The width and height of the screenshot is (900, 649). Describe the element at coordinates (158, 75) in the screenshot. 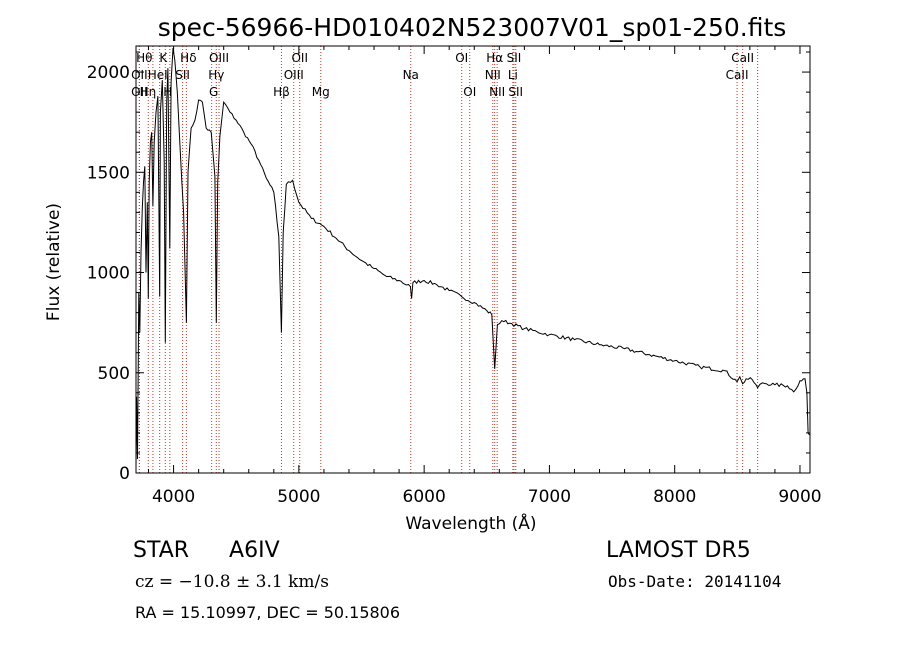

I see `emission-line-label: HeI` at that location.